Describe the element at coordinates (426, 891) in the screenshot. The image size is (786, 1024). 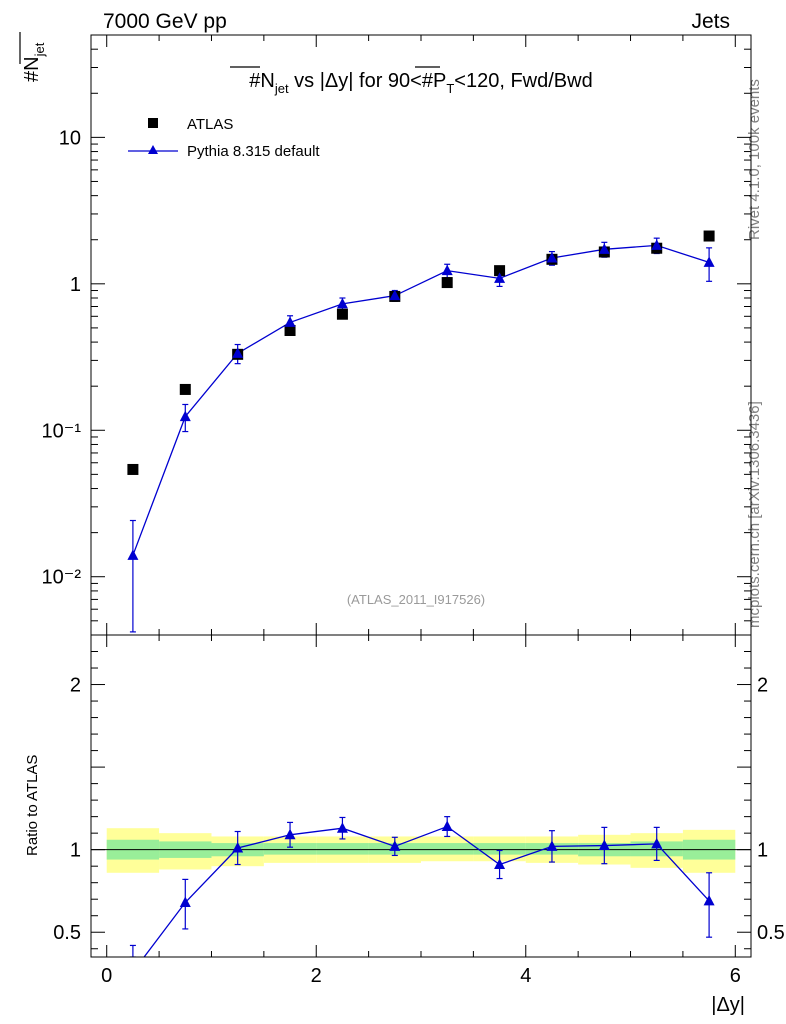
I see `ratio-pythia-line` at that location.